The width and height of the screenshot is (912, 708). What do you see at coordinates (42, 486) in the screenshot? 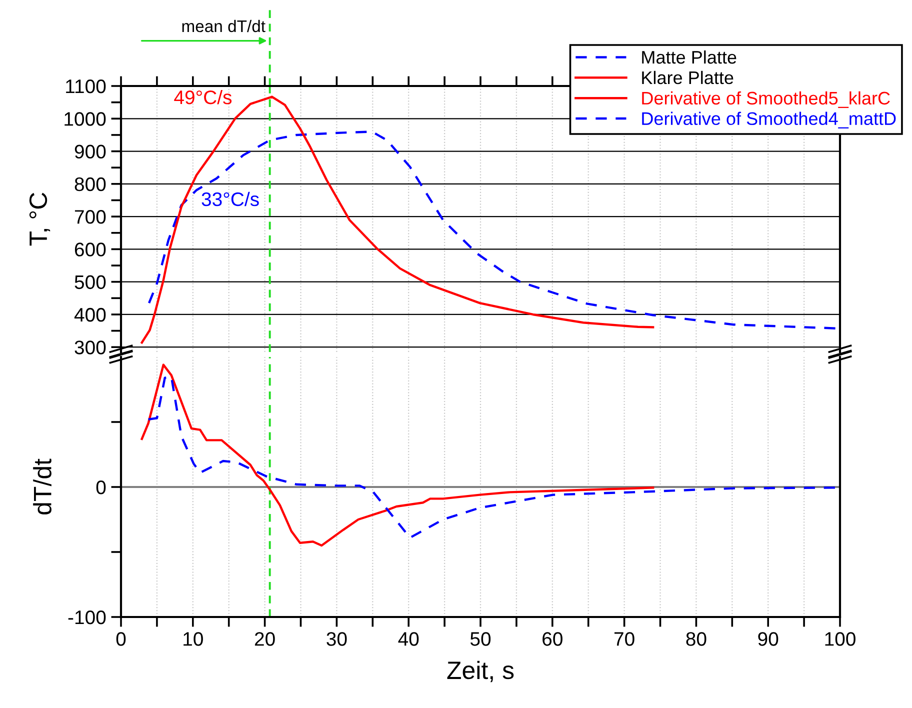
I see `y-axis-title: dT/dt` at bounding box center [42, 486].